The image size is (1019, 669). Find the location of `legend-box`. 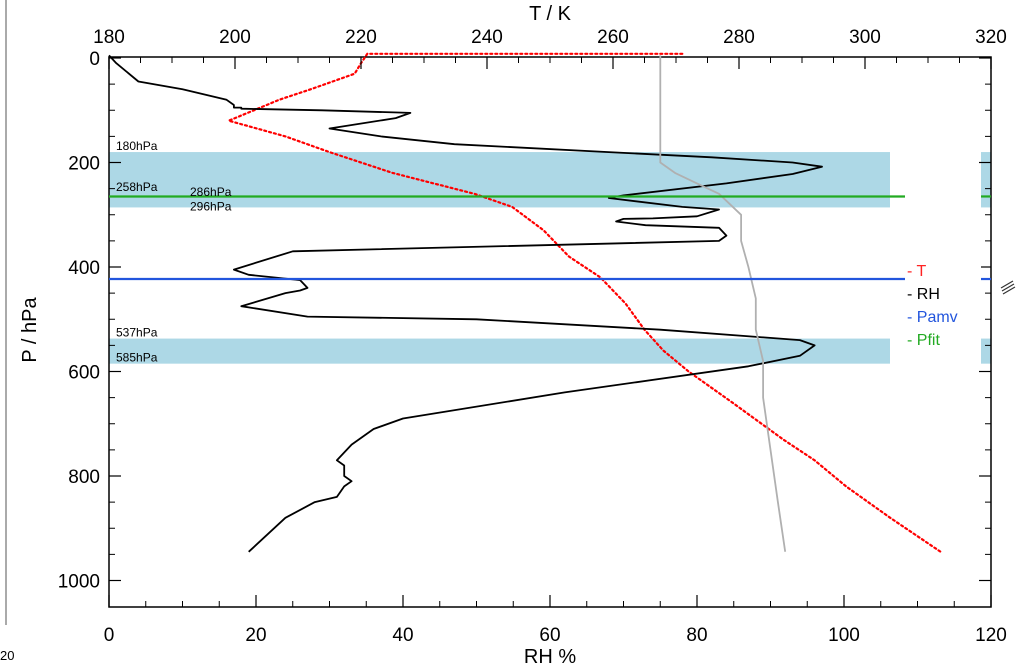

legend-box is located at coordinates (943, 310).